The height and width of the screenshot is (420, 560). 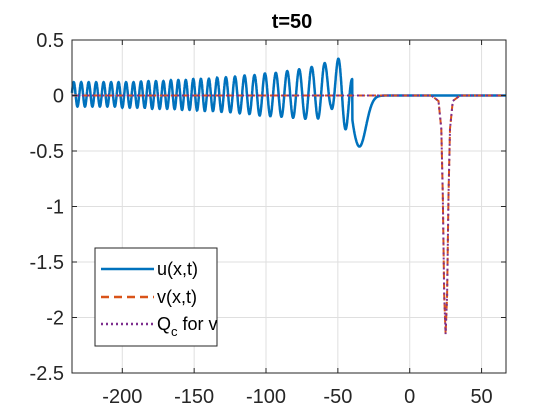 I want to click on x-tick-label: -150, so click(x=194, y=397).